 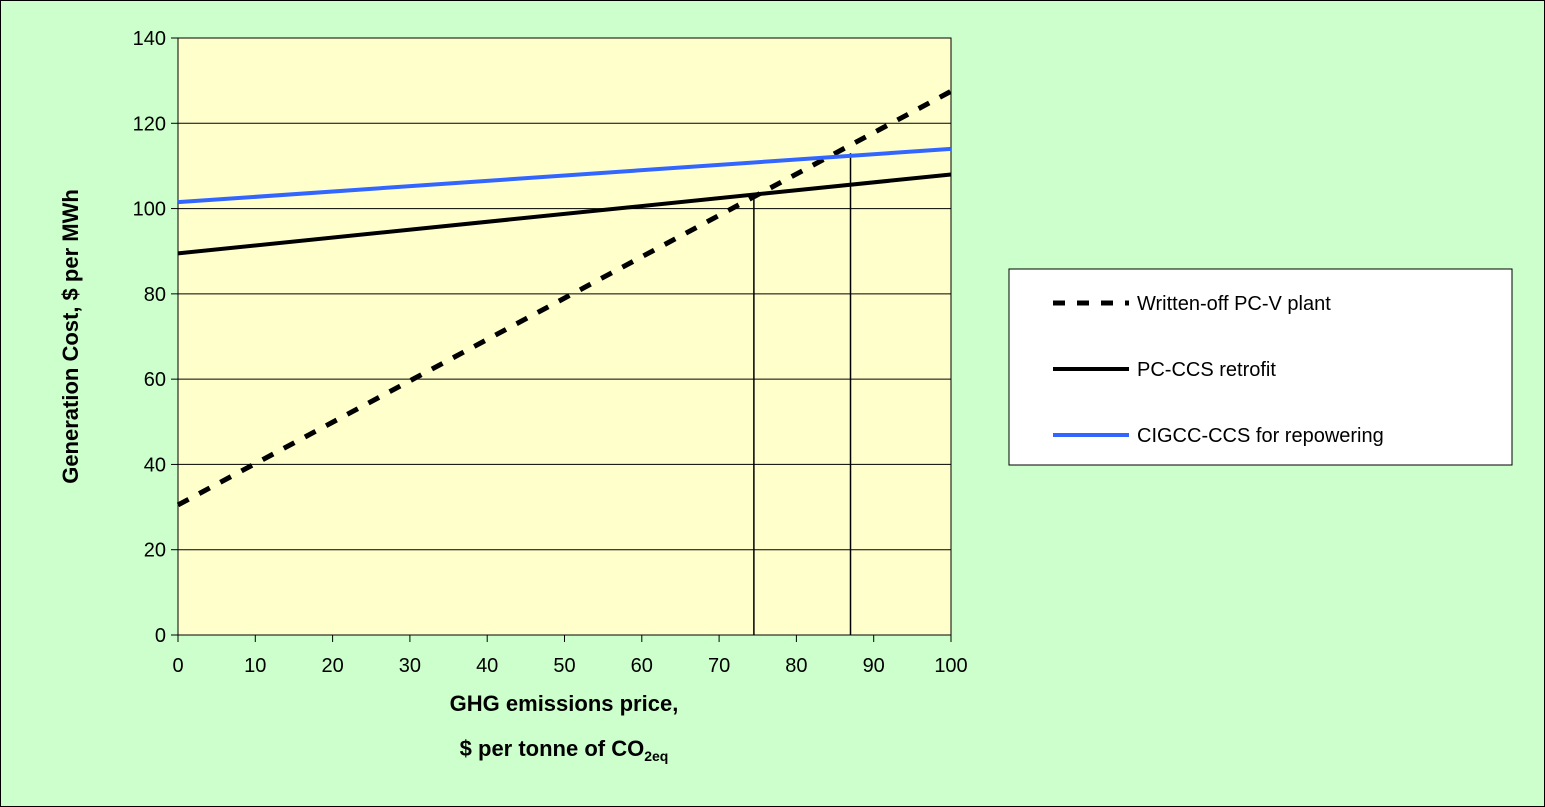 I want to click on x-tick-label-40: 40, so click(x=487, y=666).